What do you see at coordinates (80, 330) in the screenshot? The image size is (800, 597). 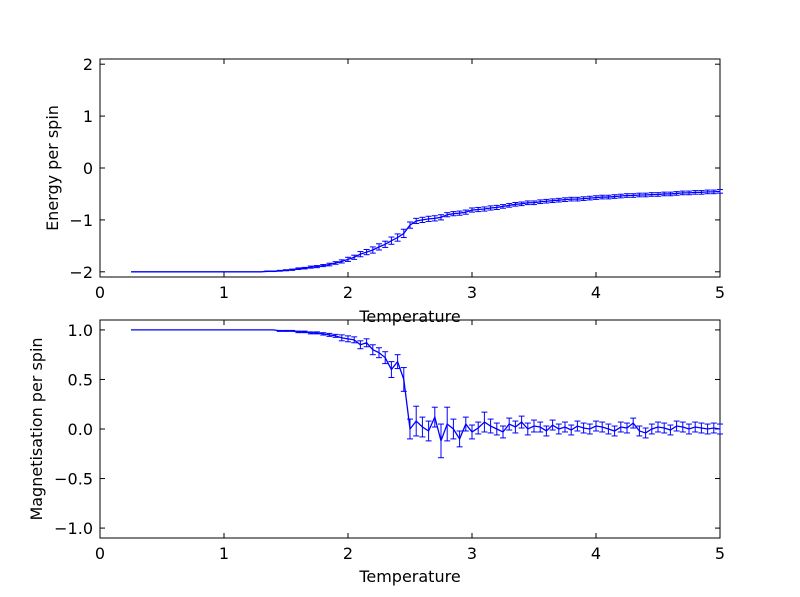 I see `y-tick-label: 1.0` at bounding box center [80, 330].